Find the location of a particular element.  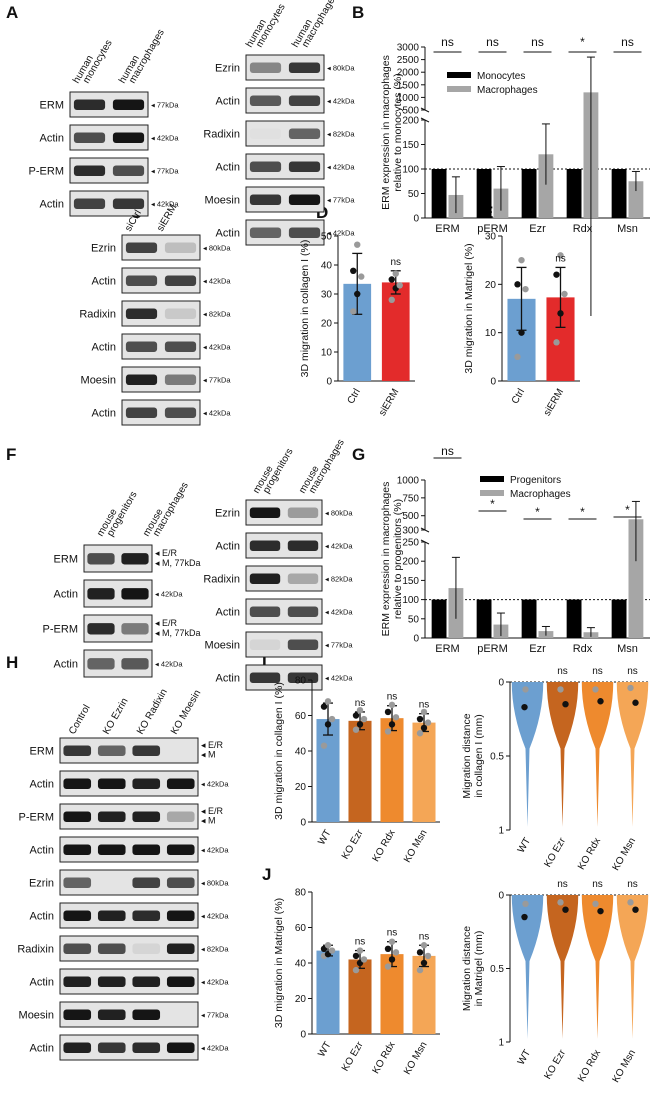

blot-erm is located at coordinates (109, 104).